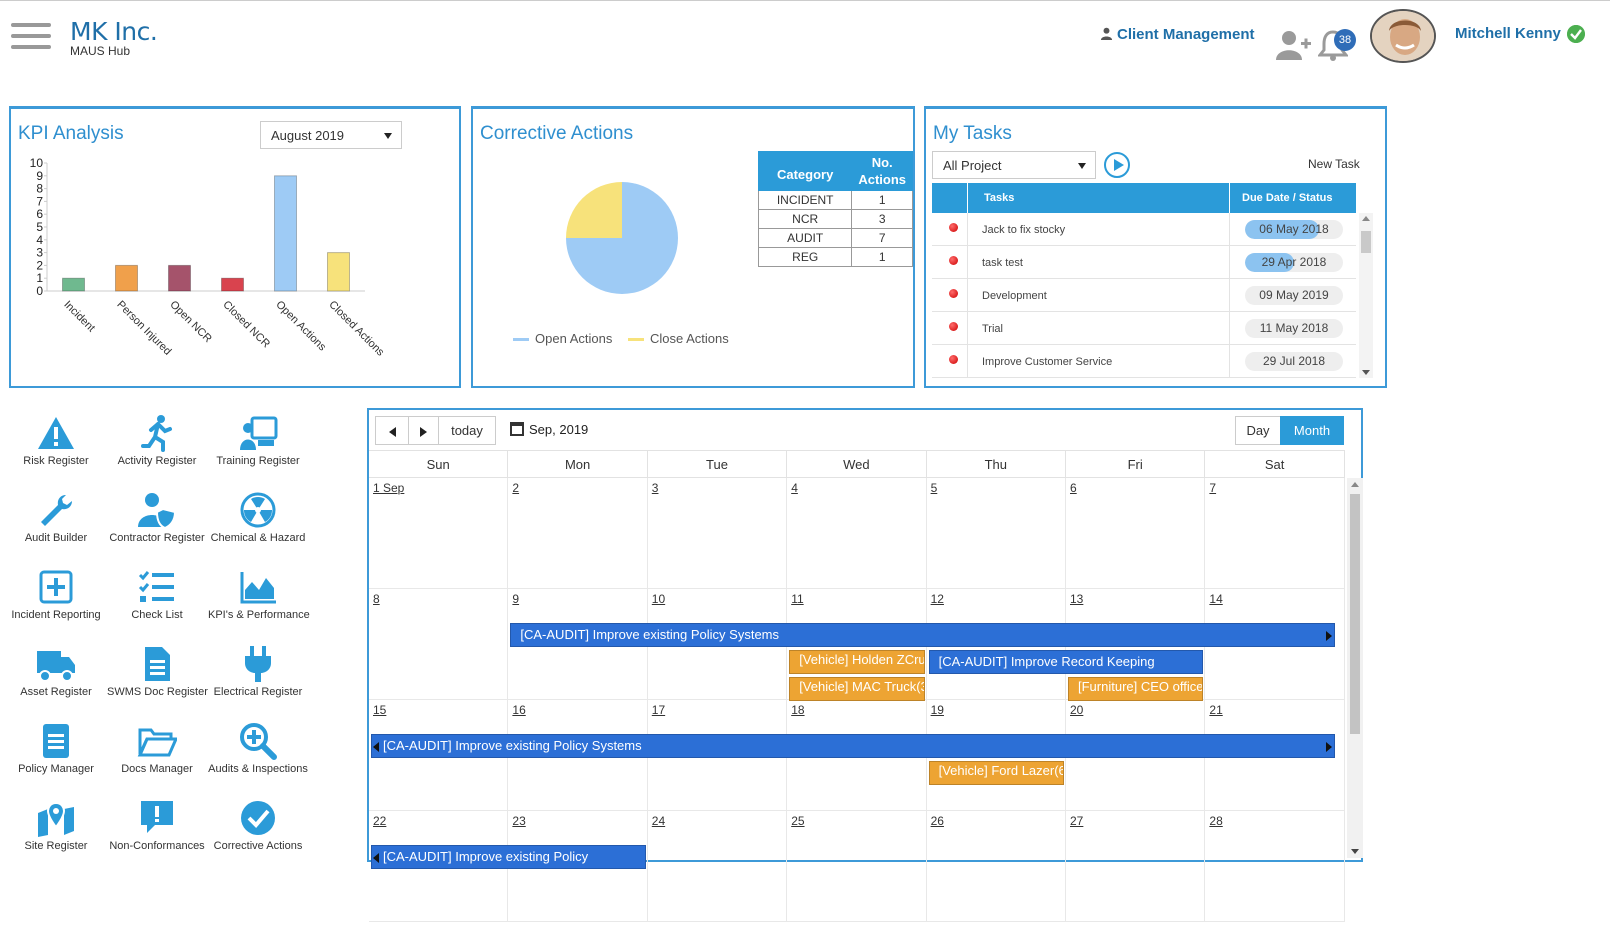 The image size is (1610, 934). I want to click on tasks-scrollbar, so click(1366, 295).